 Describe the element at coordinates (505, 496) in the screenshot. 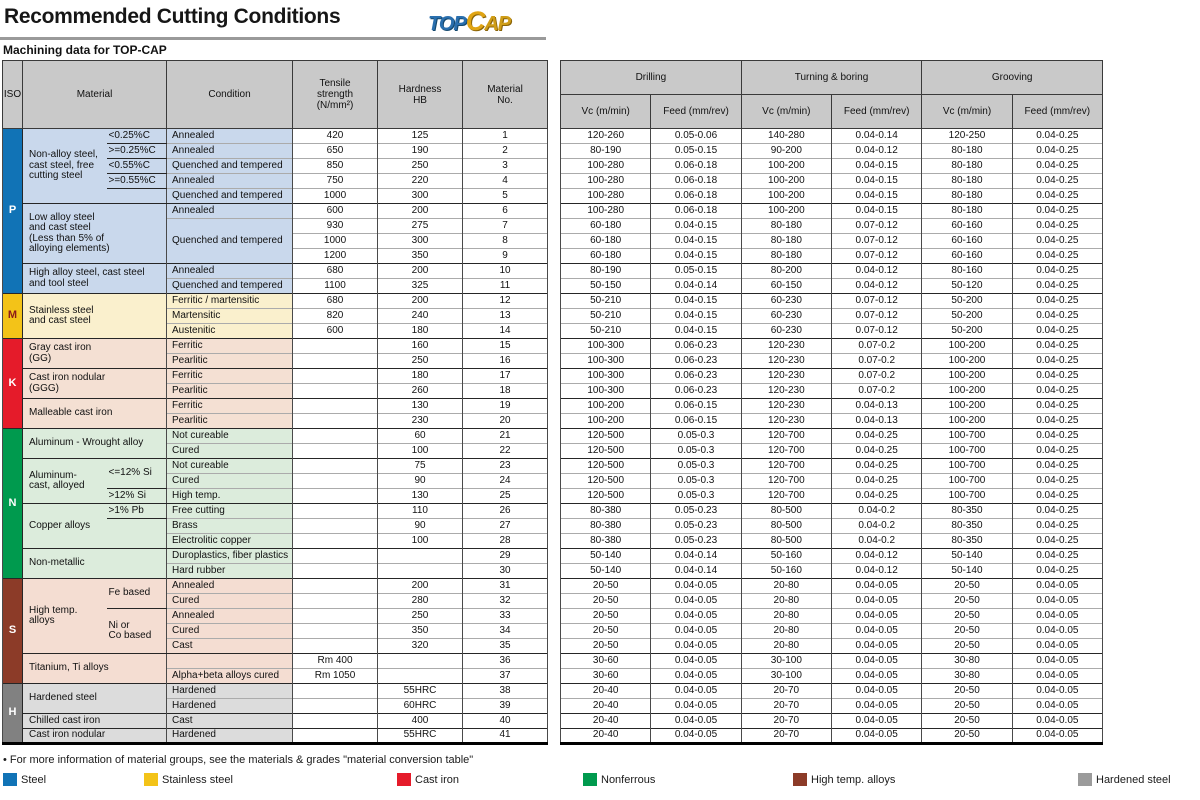

I see `material-no-value: 25` at that location.